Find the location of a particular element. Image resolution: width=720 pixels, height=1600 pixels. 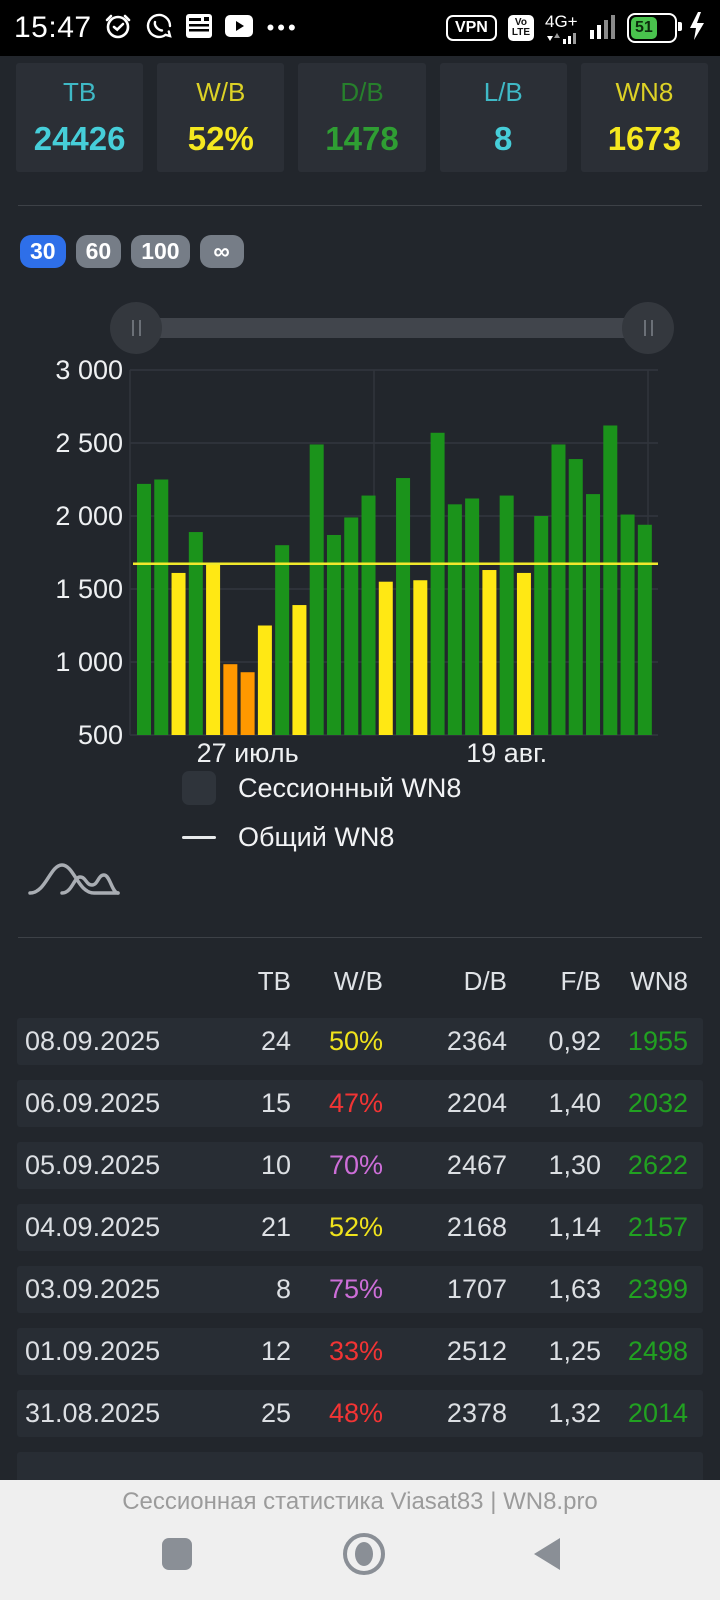

network-type: 4G+ is located at coordinates (562, 28).